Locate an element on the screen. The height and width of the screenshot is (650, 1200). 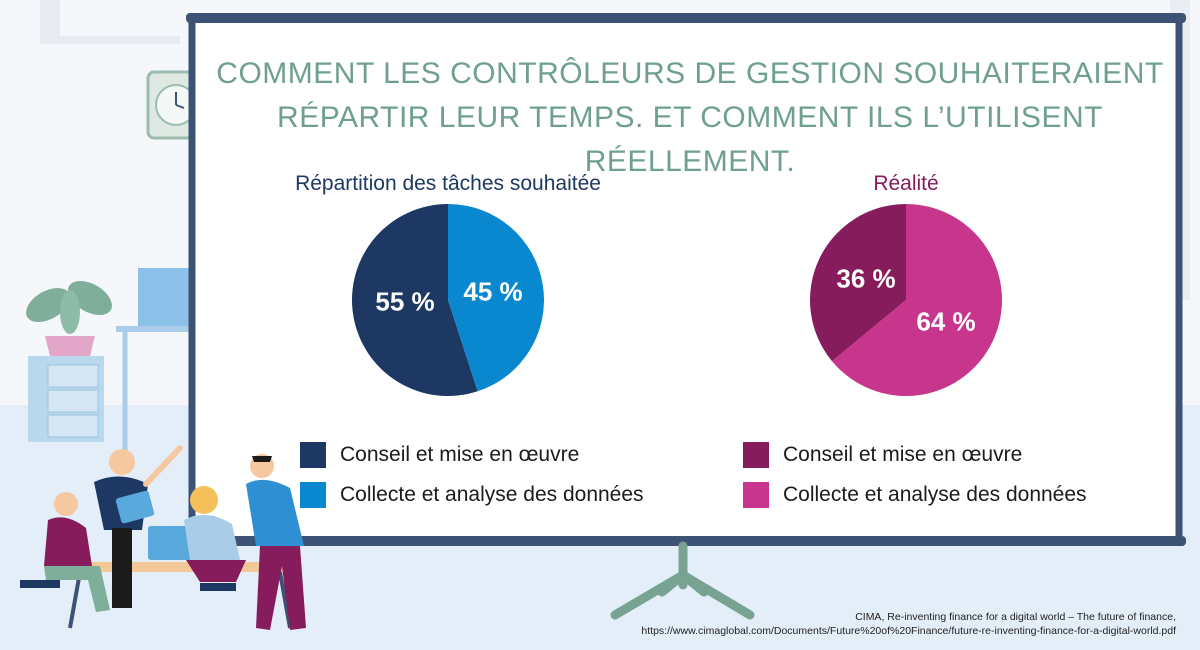
legend-reality-collecte: Collecte et analyse des données is located at coordinates (915, 495).